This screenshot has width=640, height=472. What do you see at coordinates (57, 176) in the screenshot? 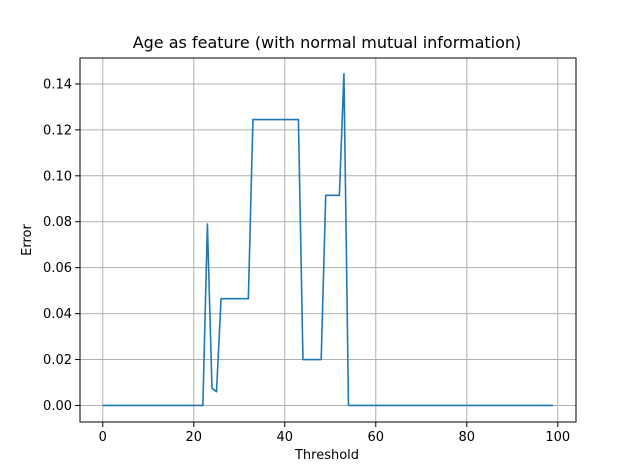
I see `y-tick-label: 0.10` at bounding box center [57, 176].